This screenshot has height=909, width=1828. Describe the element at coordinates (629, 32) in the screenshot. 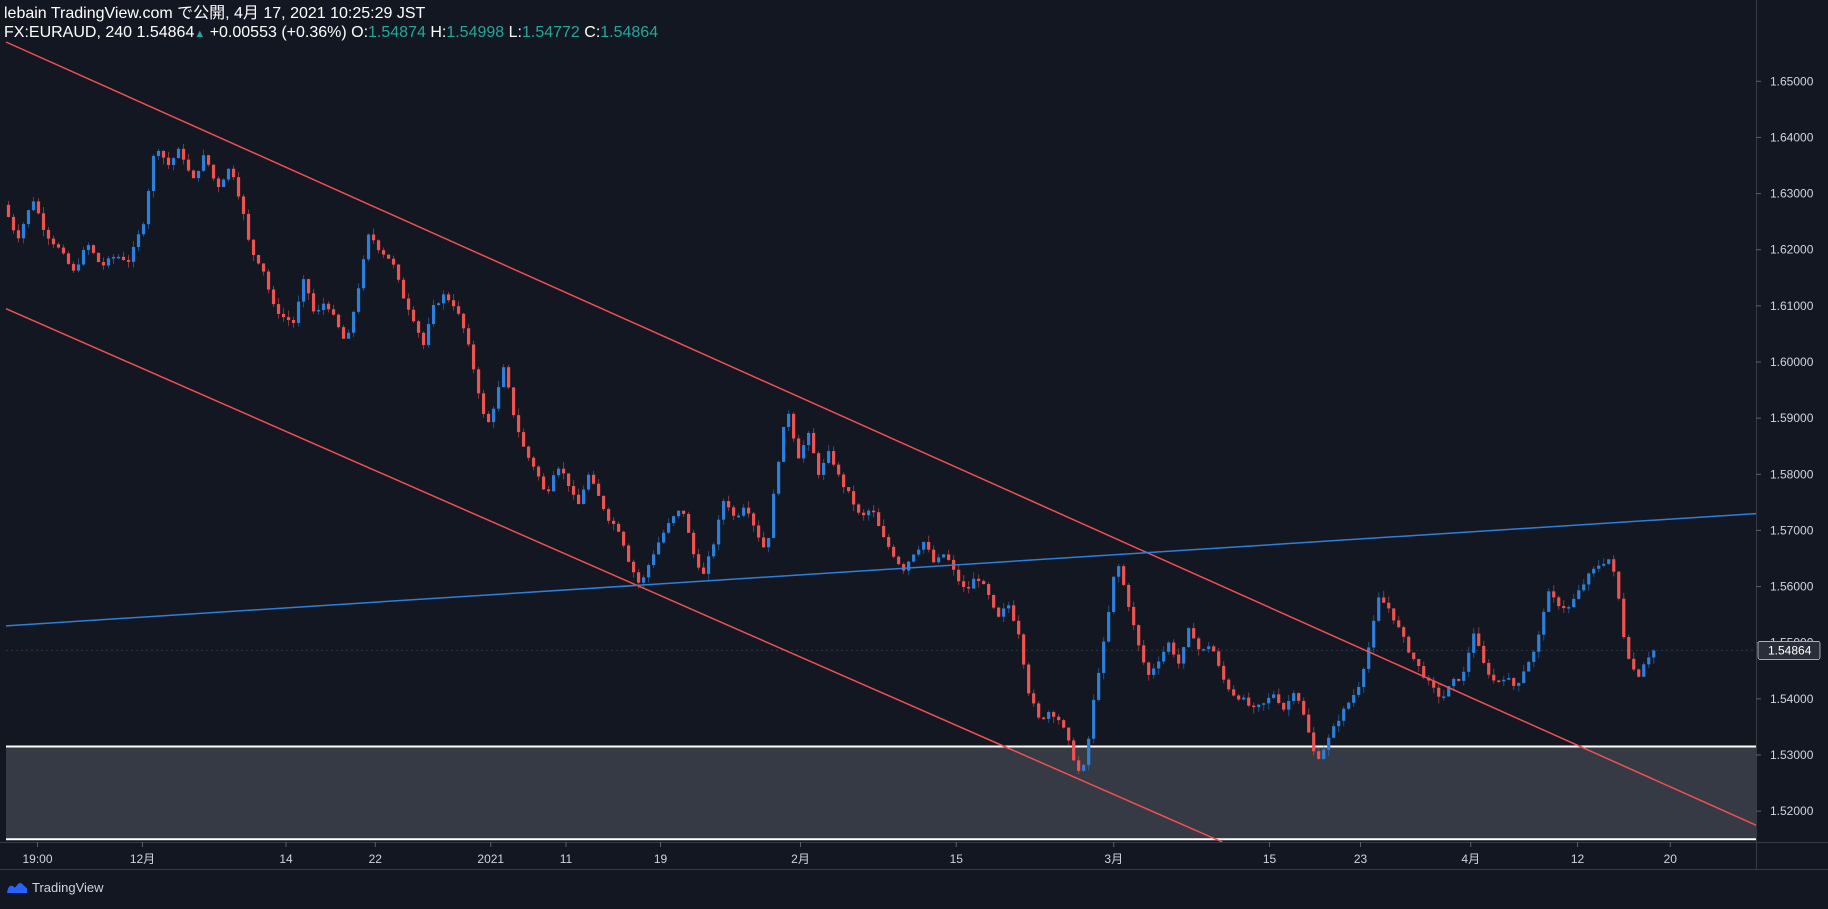

I see `close-value: 1.54864` at that location.